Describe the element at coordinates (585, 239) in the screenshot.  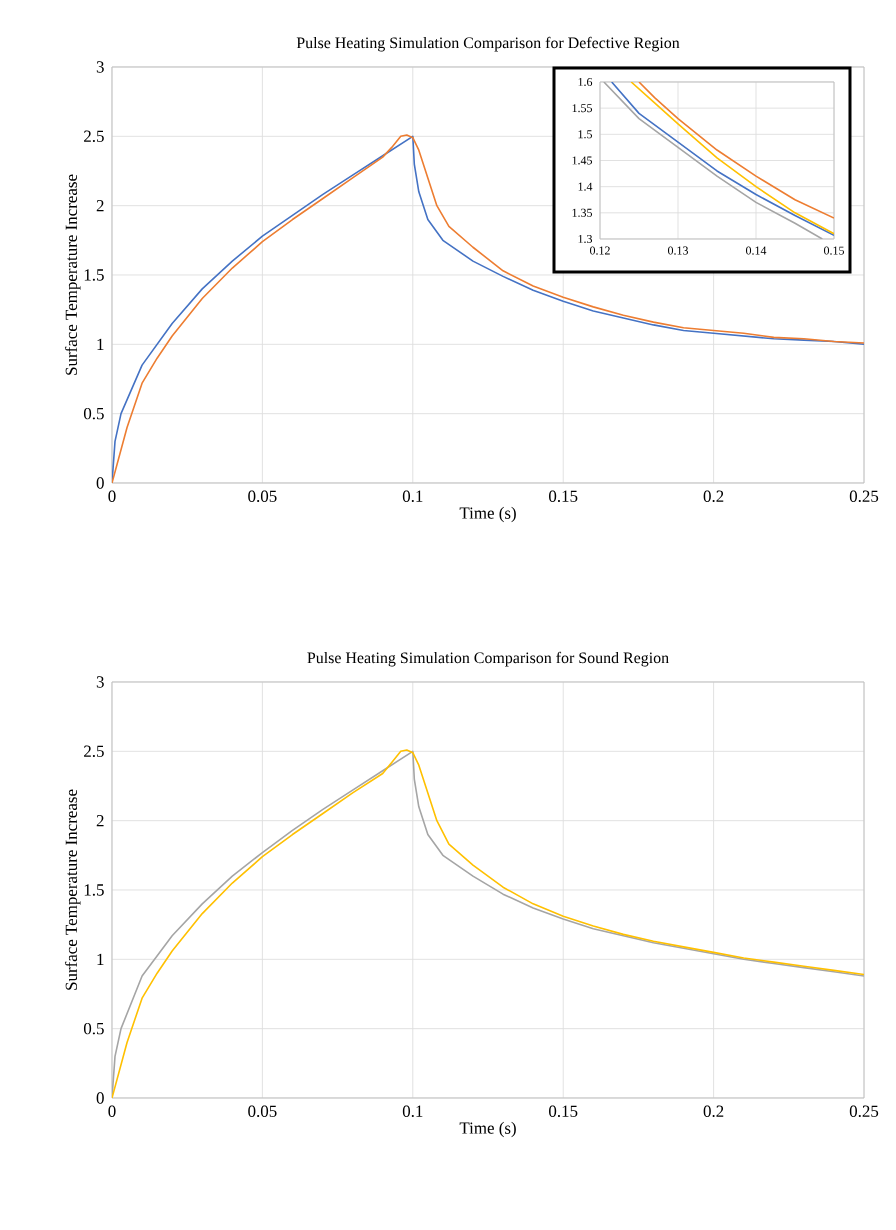
I see `y-tick-label: 1.3` at that location.